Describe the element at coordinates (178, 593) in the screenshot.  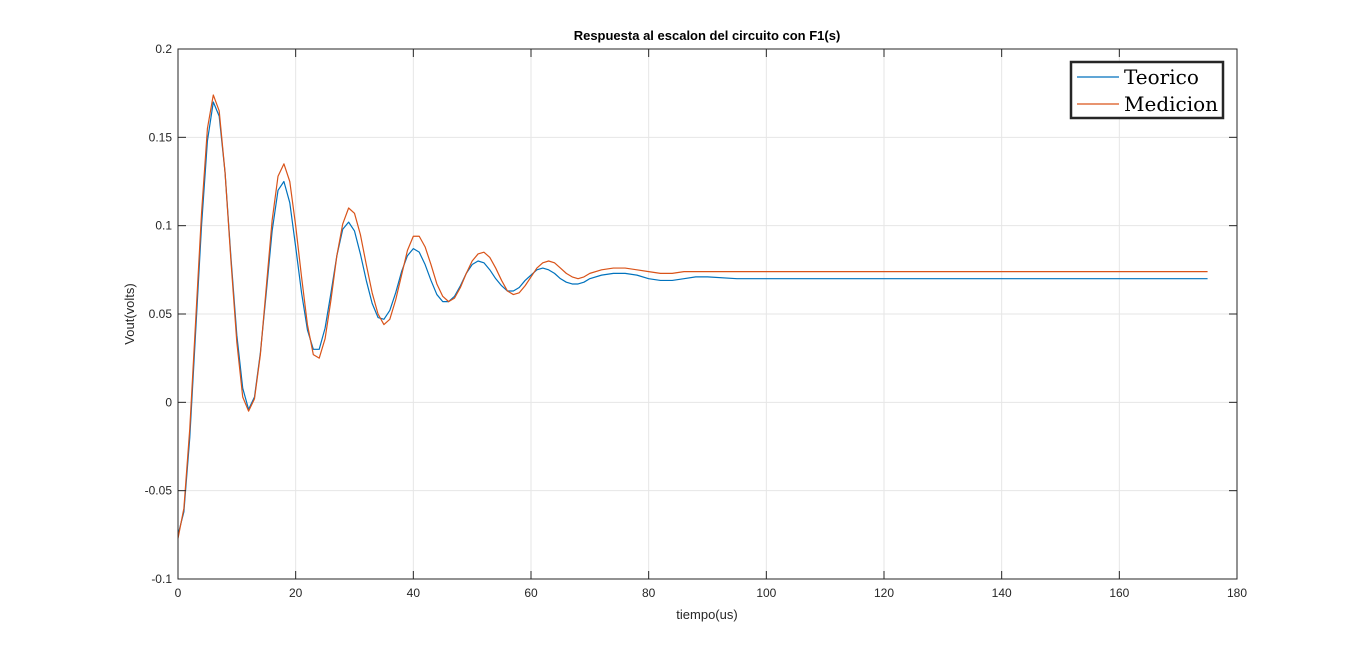
I see `x-tick-label: 0` at that location.